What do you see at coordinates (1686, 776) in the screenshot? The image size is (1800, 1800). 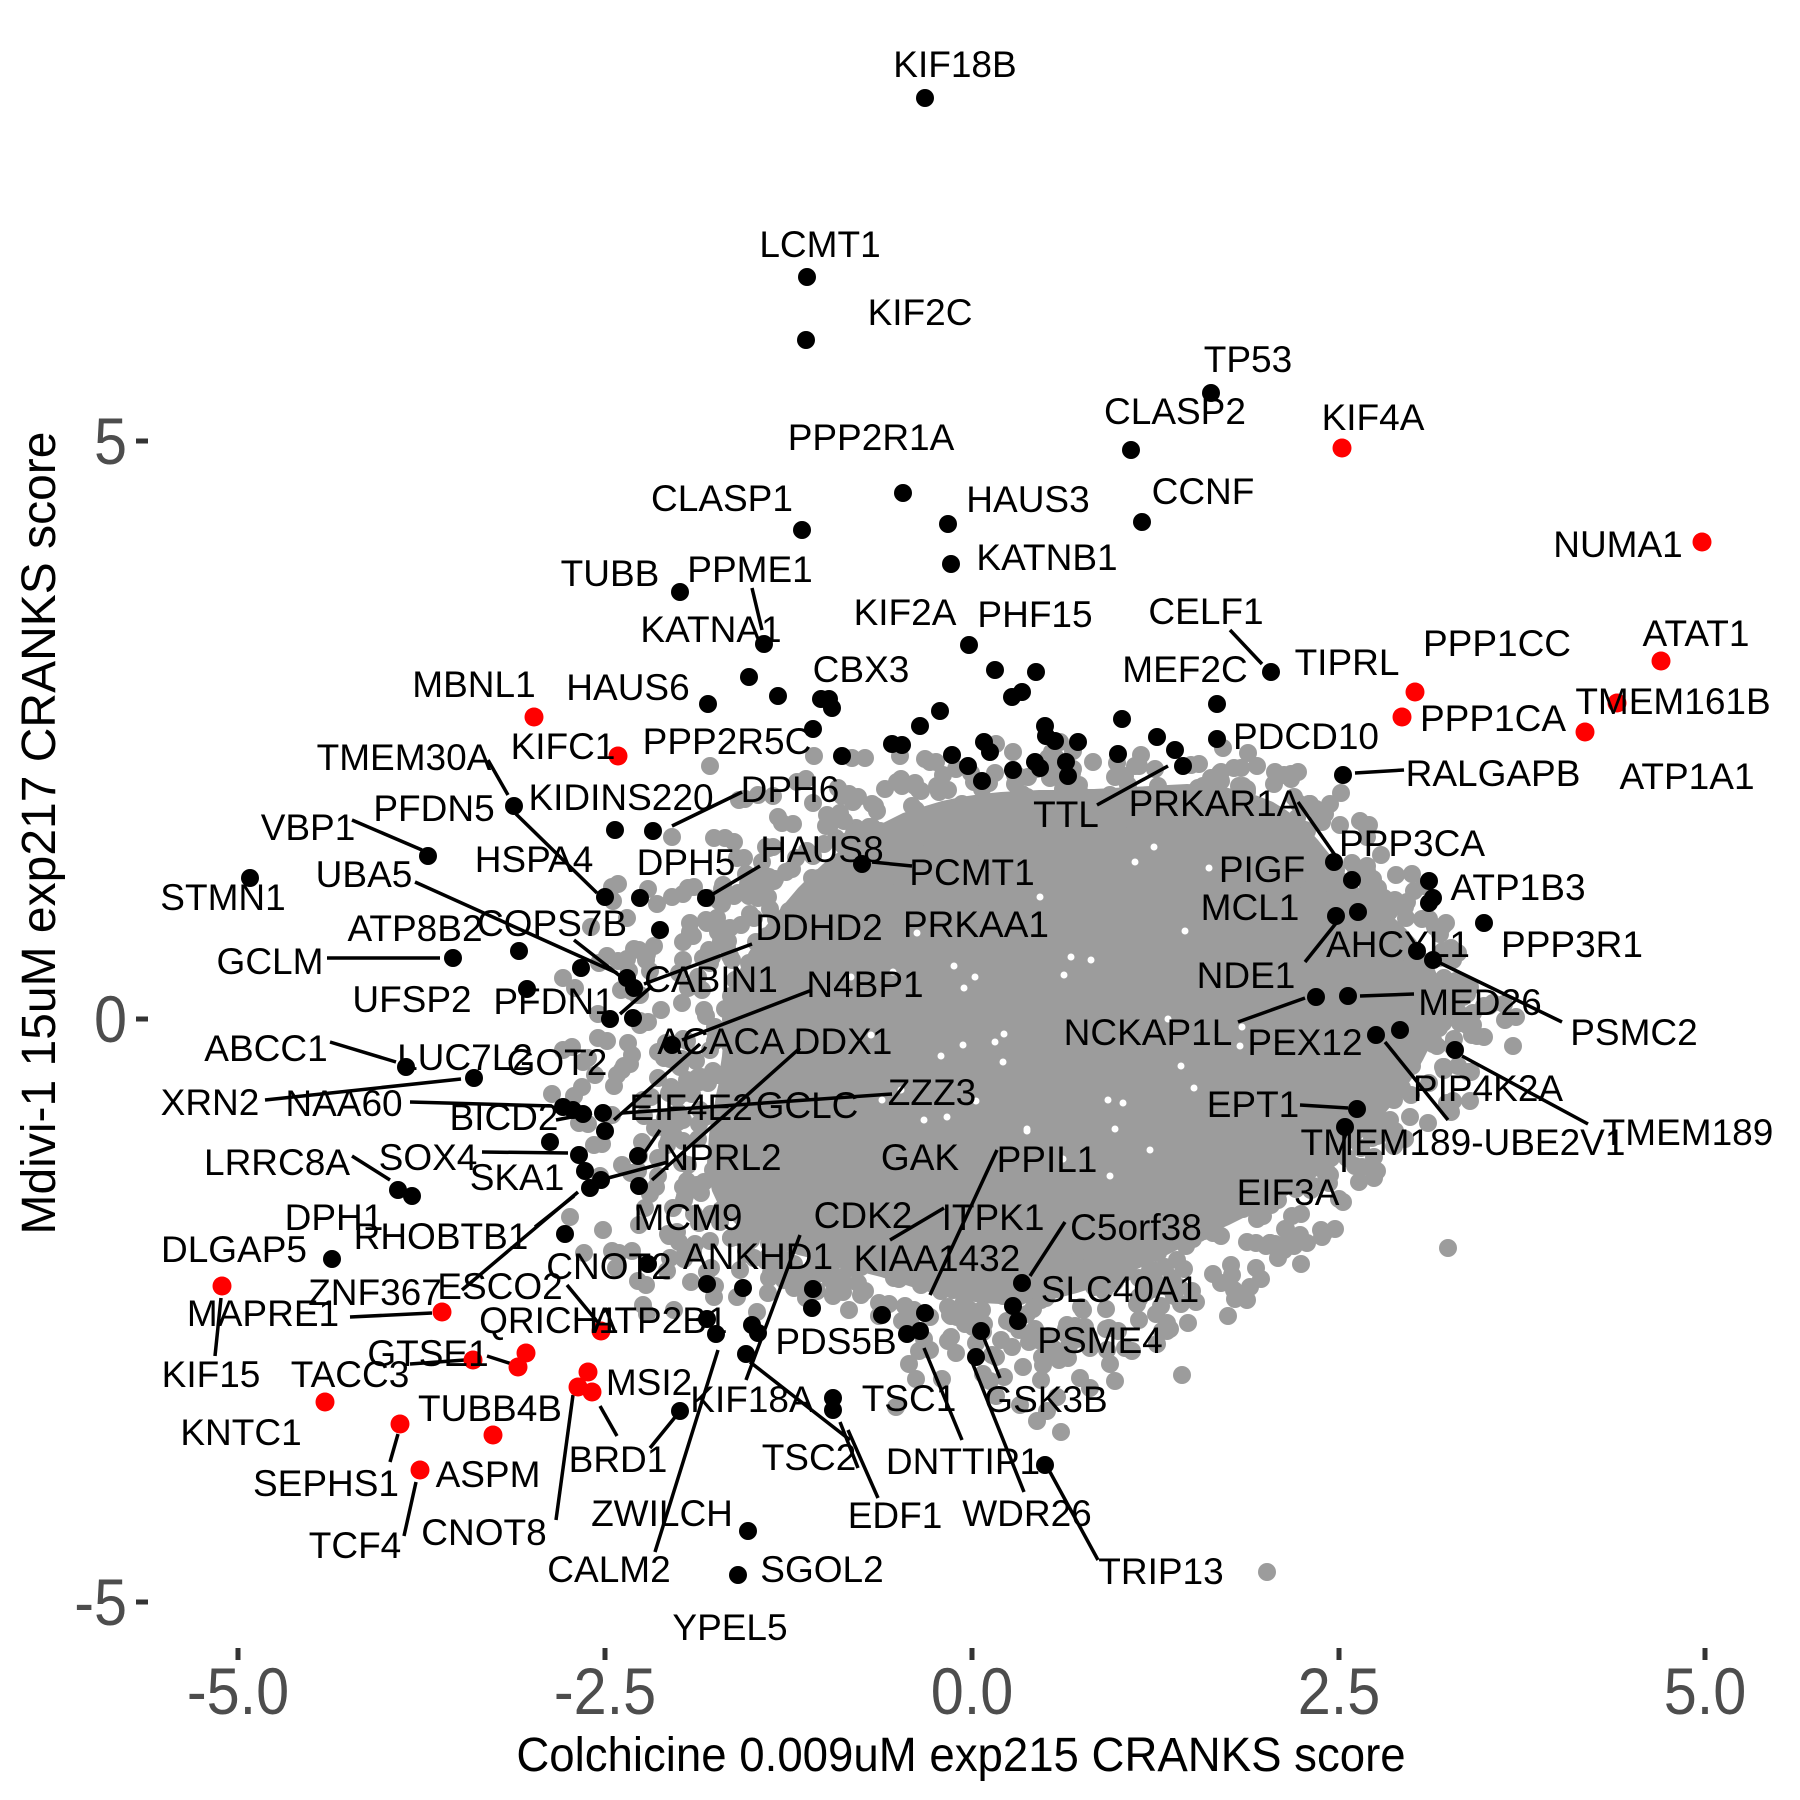 I see `svg-text: ATP1A1` at bounding box center [1686, 776].